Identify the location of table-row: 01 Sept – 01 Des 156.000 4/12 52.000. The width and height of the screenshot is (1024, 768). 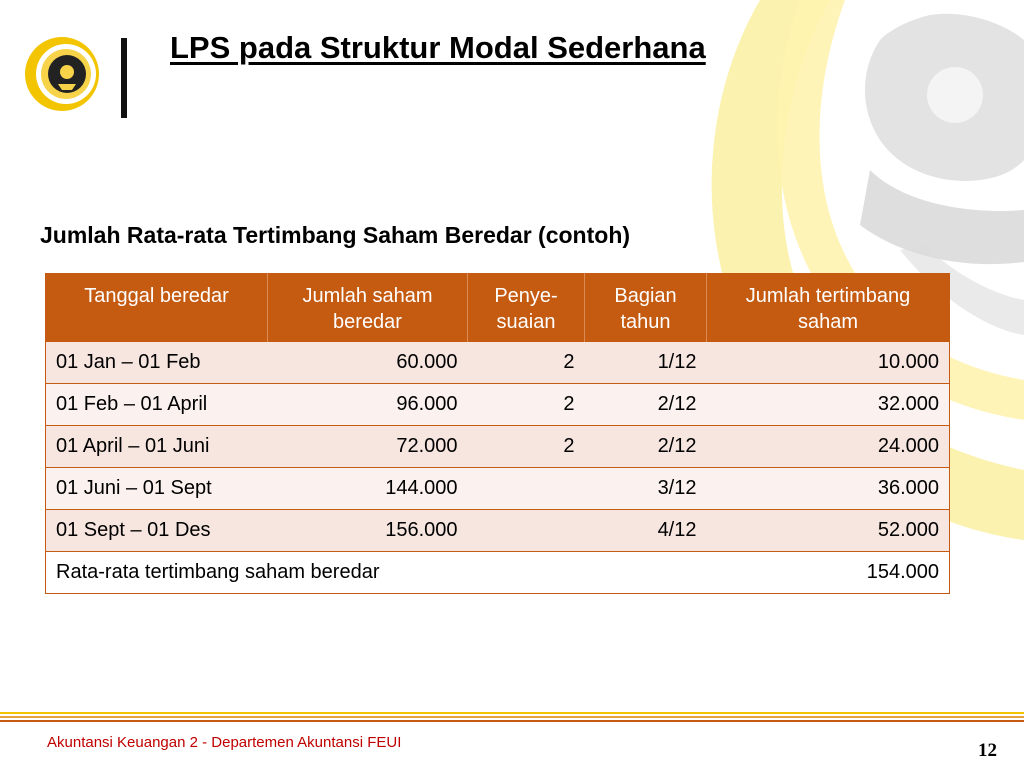
(497, 530).